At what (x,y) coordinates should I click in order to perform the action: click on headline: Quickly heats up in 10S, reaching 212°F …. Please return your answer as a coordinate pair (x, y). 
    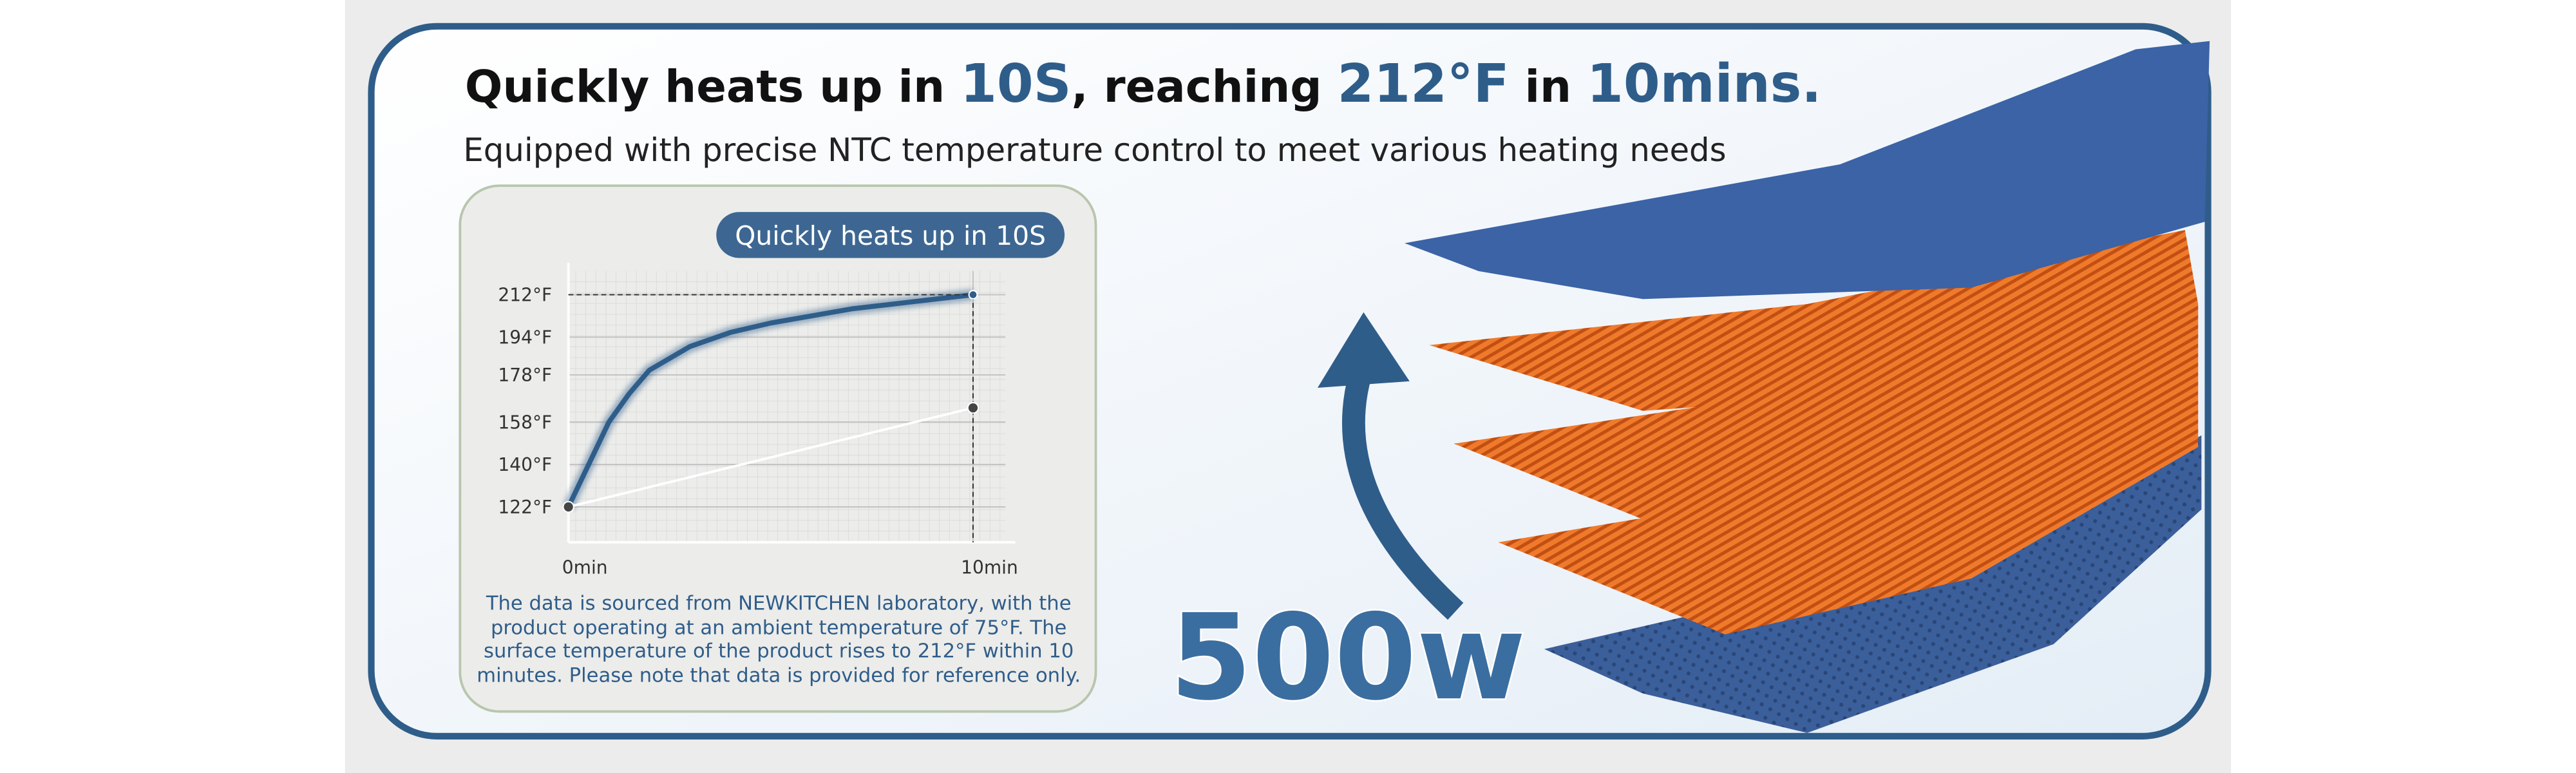
    Looking at the image, I should click on (1143, 84).